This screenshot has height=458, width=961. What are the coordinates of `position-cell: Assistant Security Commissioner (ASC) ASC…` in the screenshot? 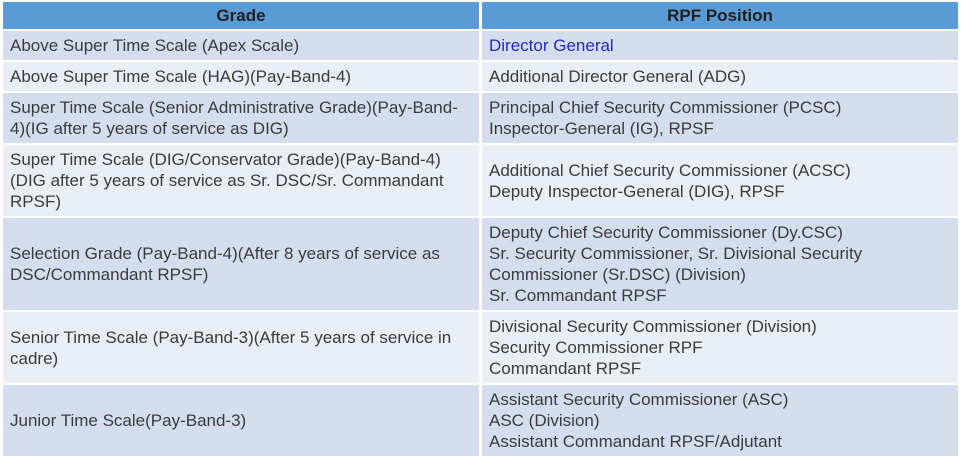 It's located at (720, 420).